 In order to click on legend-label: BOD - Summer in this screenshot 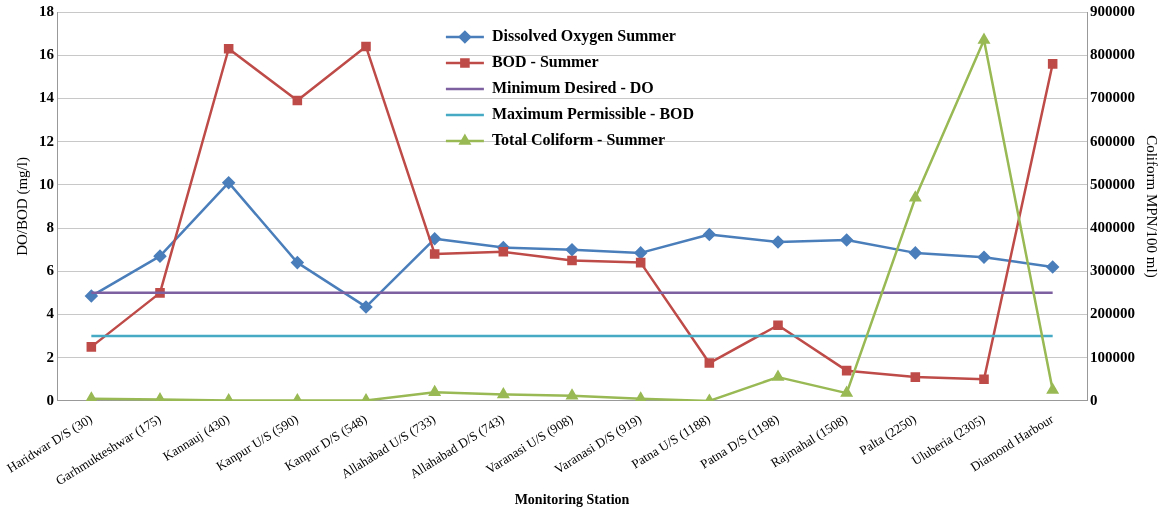, I will do `click(545, 62)`.